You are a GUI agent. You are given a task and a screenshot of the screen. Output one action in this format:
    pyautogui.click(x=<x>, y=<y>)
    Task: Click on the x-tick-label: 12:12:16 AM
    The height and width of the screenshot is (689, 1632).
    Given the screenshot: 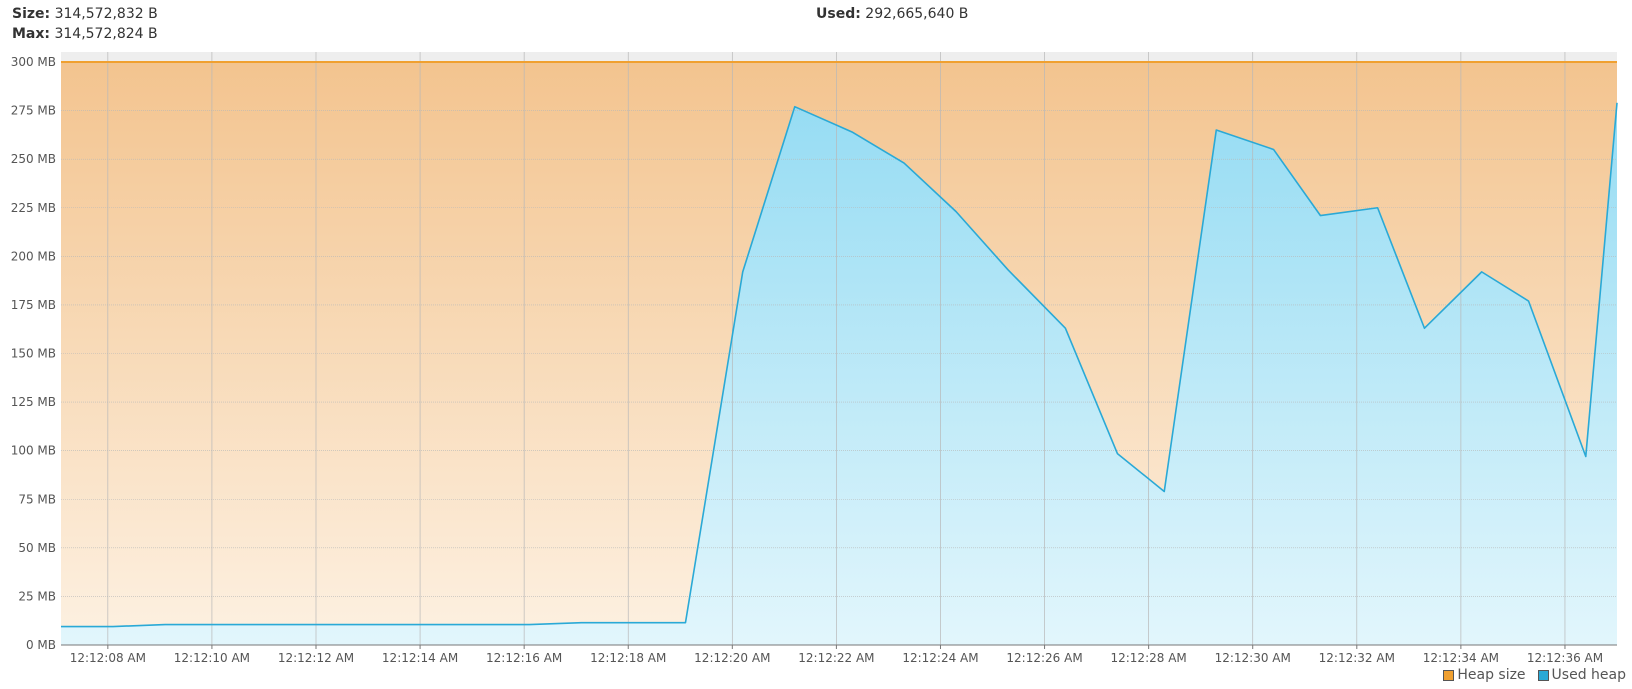 What is the action you would take?
    pyautogui.click(x=524, y=658)
    